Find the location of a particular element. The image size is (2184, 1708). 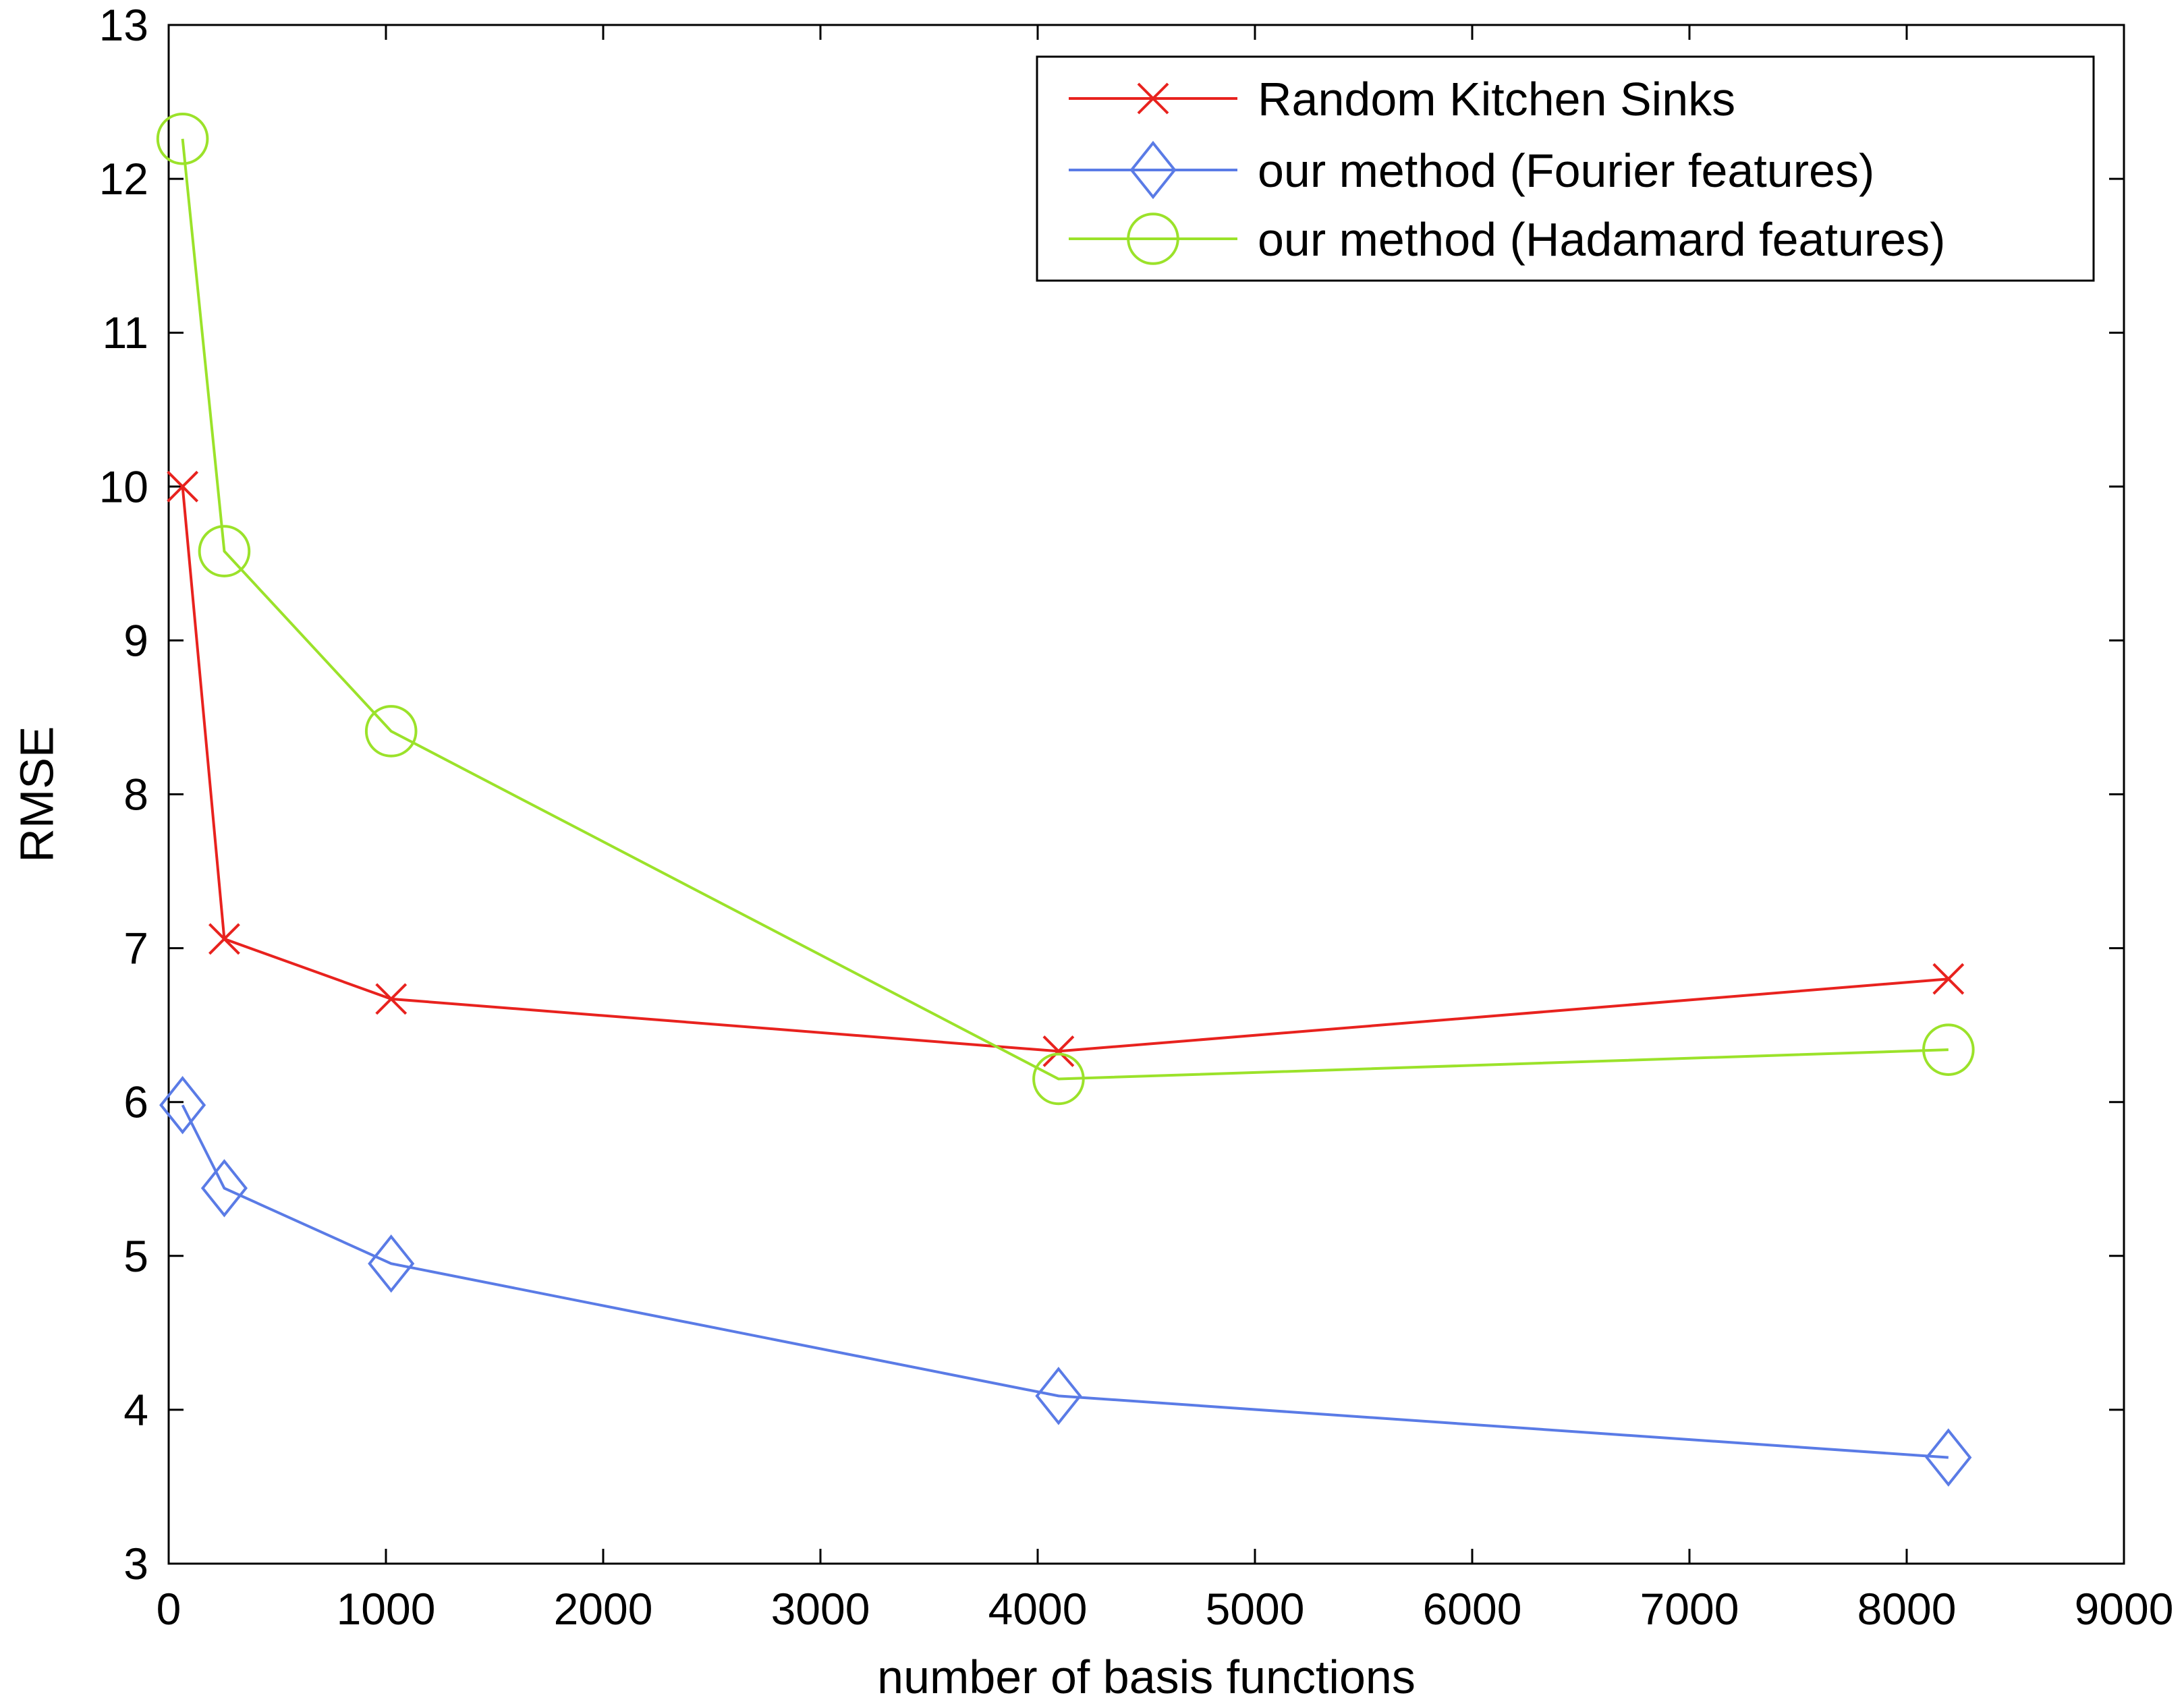

y-tick-label: 8 is located at coordinates (135, 795).